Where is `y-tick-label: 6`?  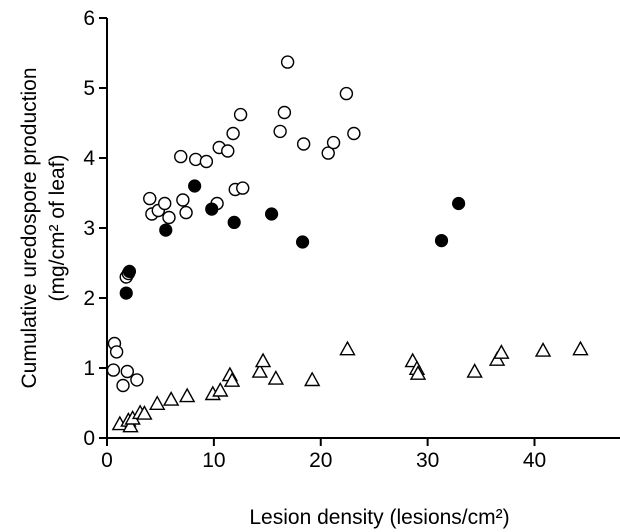 y-tick-label: 6 is located at coordinates (89, 18).